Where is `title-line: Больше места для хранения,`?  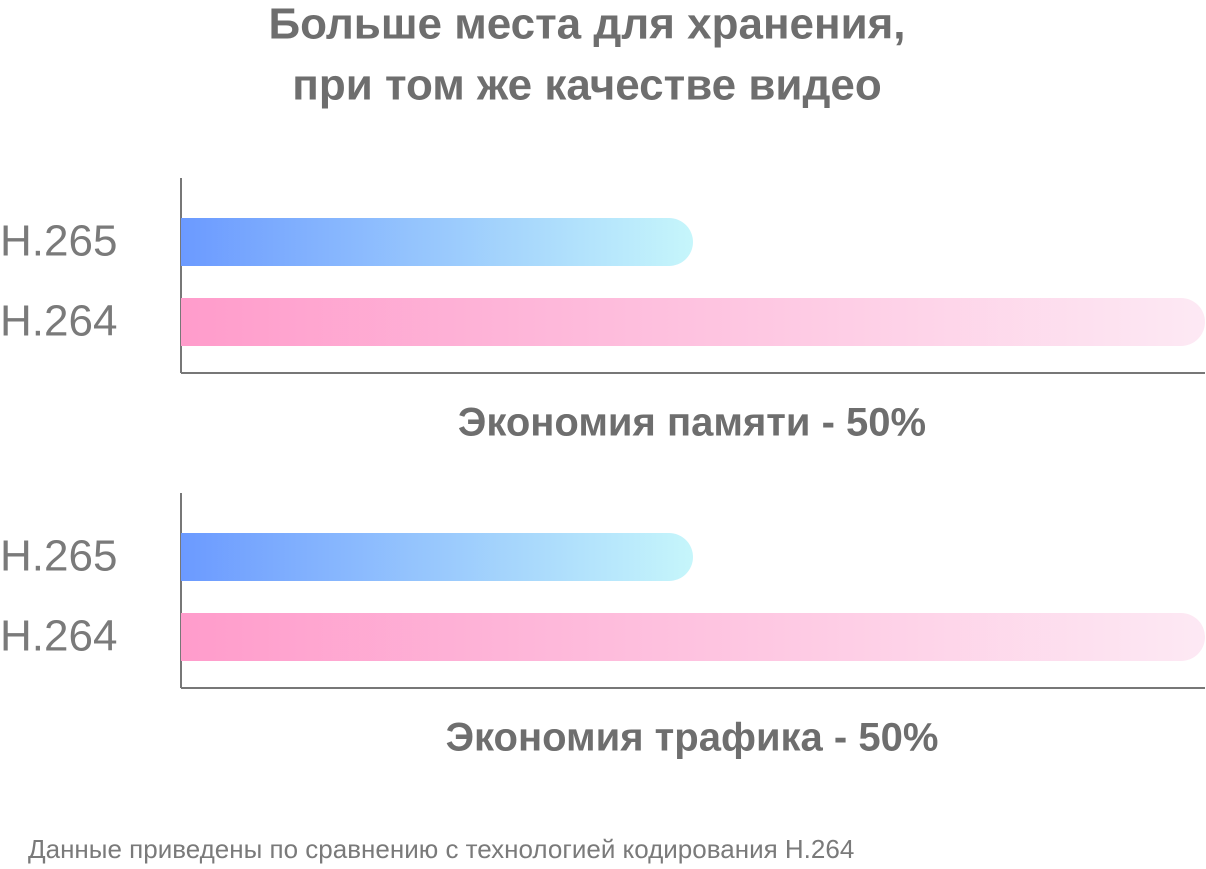
title-line: Больше места для хранения, is located at coordinates (586, 24).